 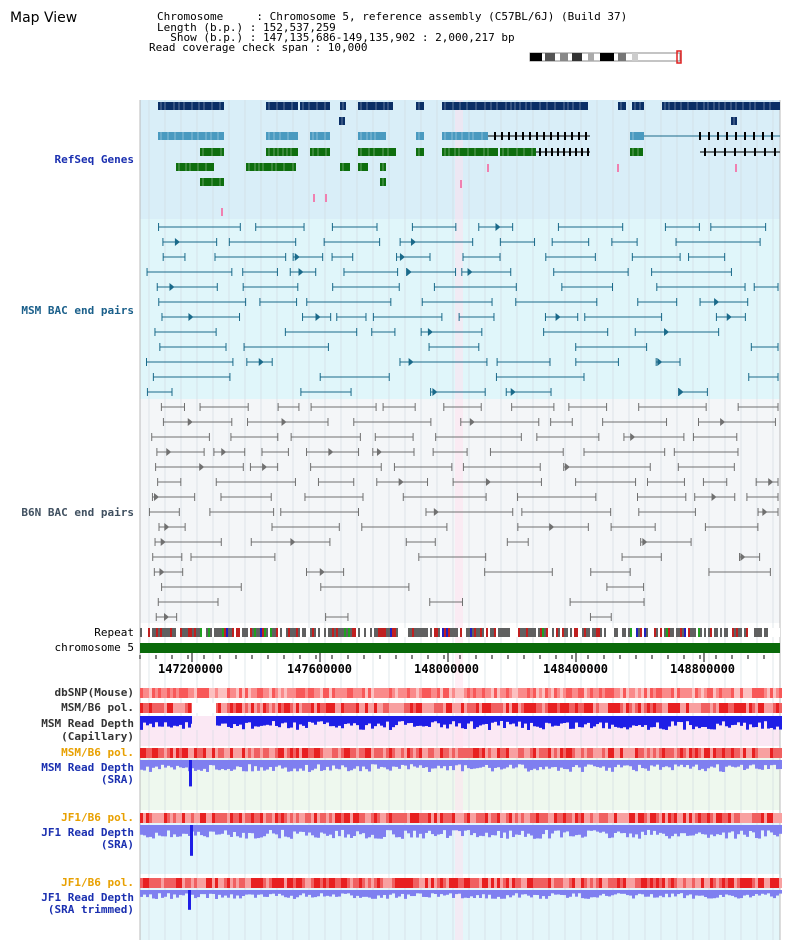 I want to click on track-label-b6n-bac: B6N BAC end pairs, so click(x=77, y=512).